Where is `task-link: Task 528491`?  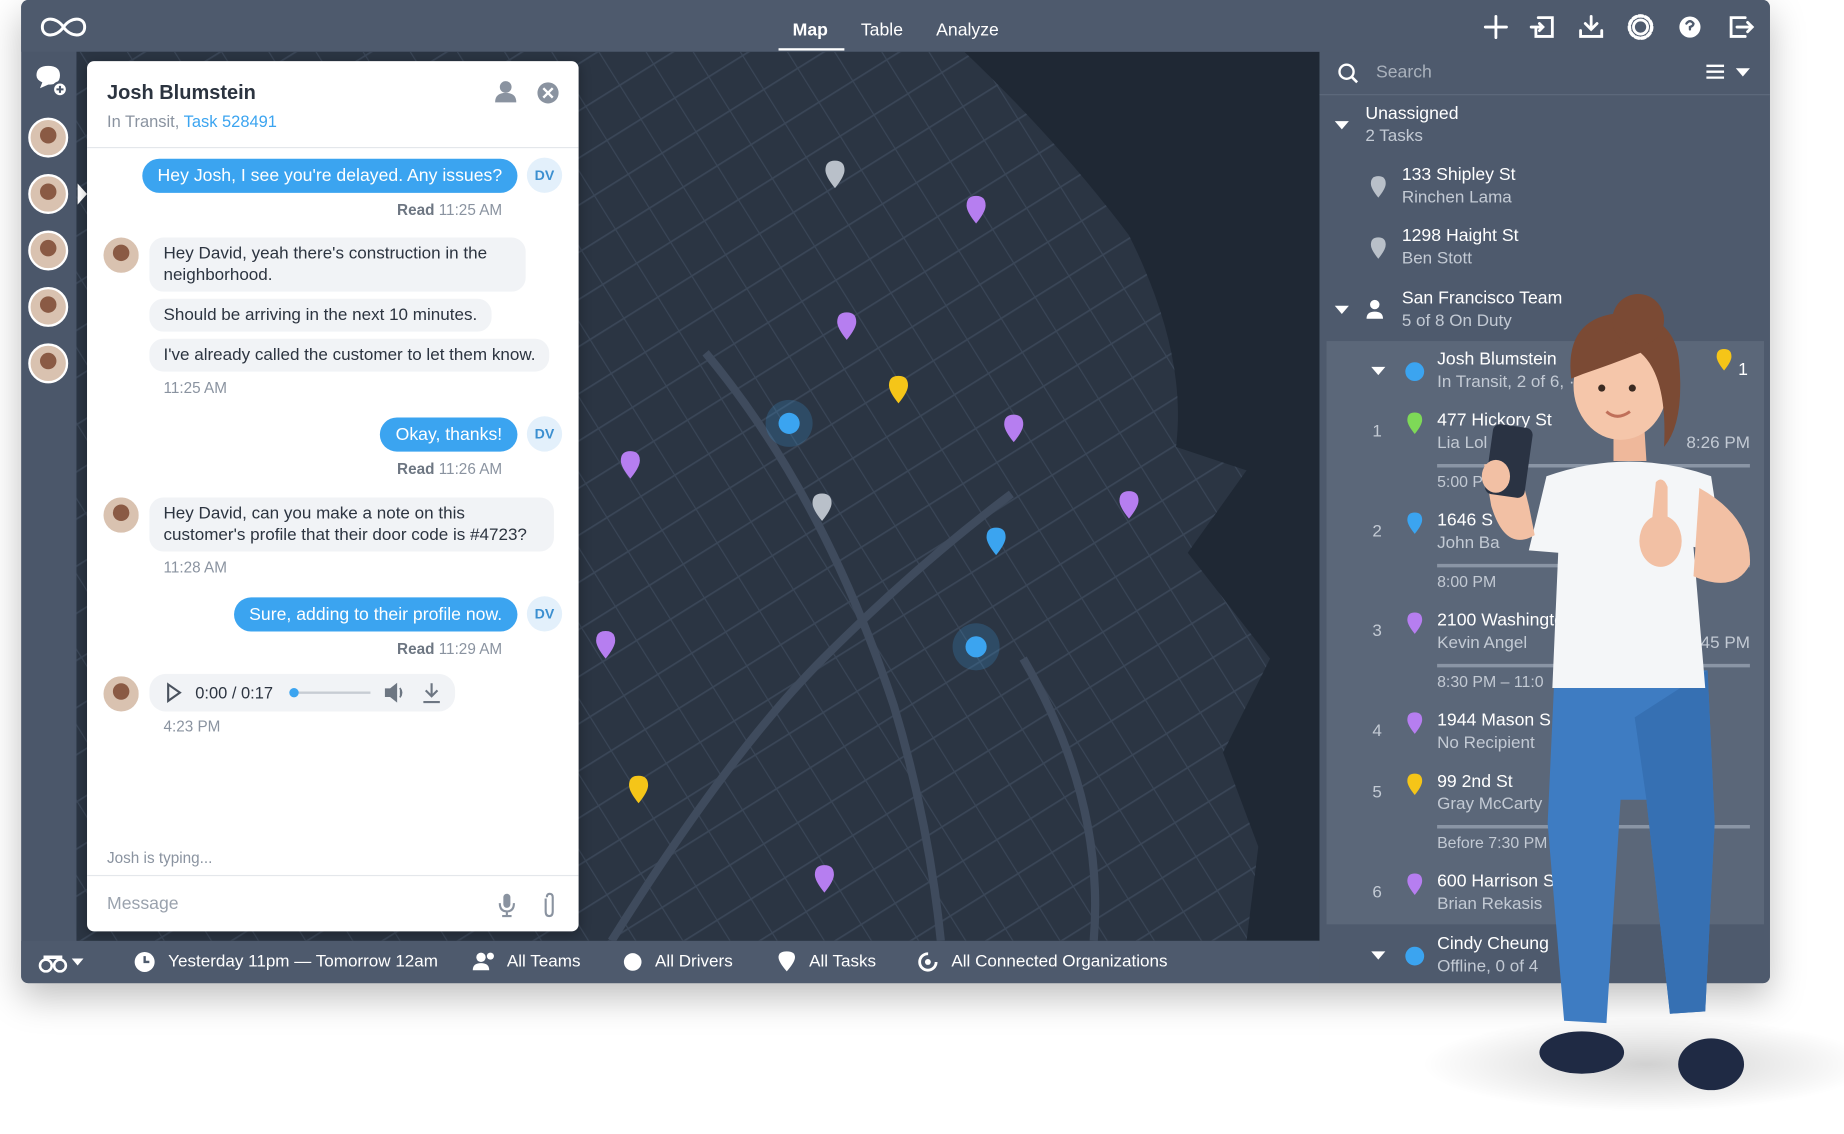 task-link: Task 528491 is located at coordinates (230, 121).